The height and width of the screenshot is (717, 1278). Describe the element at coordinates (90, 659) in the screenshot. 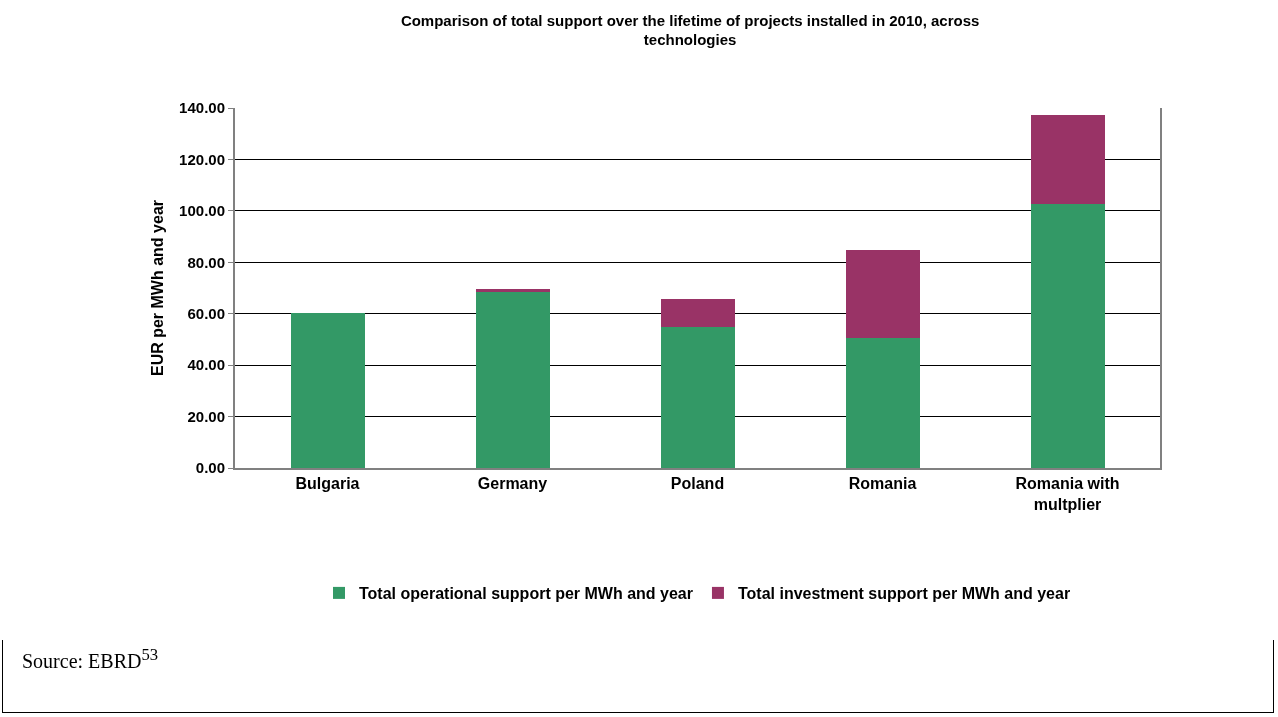

I see `source-note: Source: EBRD$^{53}$` at that location.